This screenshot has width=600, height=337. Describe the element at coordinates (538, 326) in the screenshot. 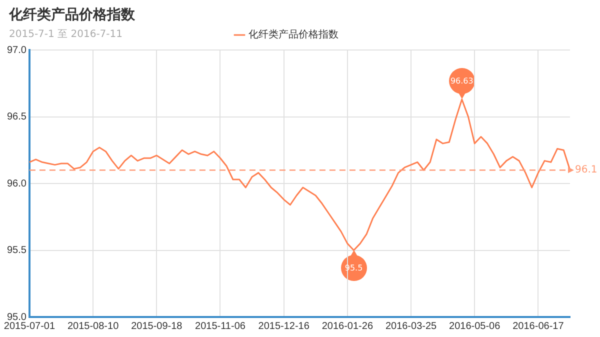

I see `x-tick-label: 2016-06-17` at that location.